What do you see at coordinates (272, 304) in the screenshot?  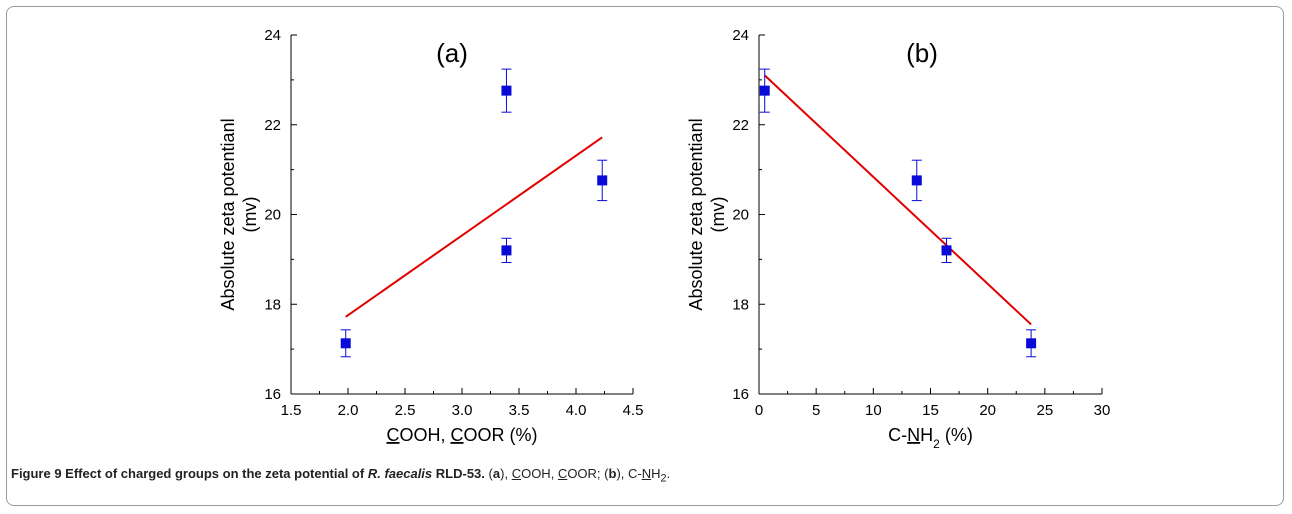 I see `panel-a-y-tick-label: 18` at bounding box center [272, 304].